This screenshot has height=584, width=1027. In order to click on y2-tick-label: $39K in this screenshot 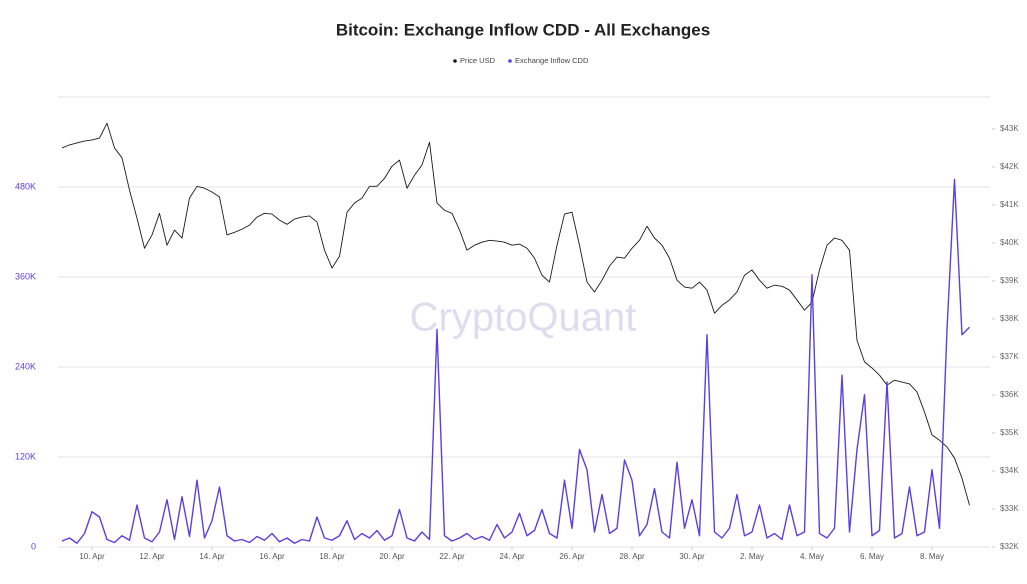, I will do `click(1009, 280)`.